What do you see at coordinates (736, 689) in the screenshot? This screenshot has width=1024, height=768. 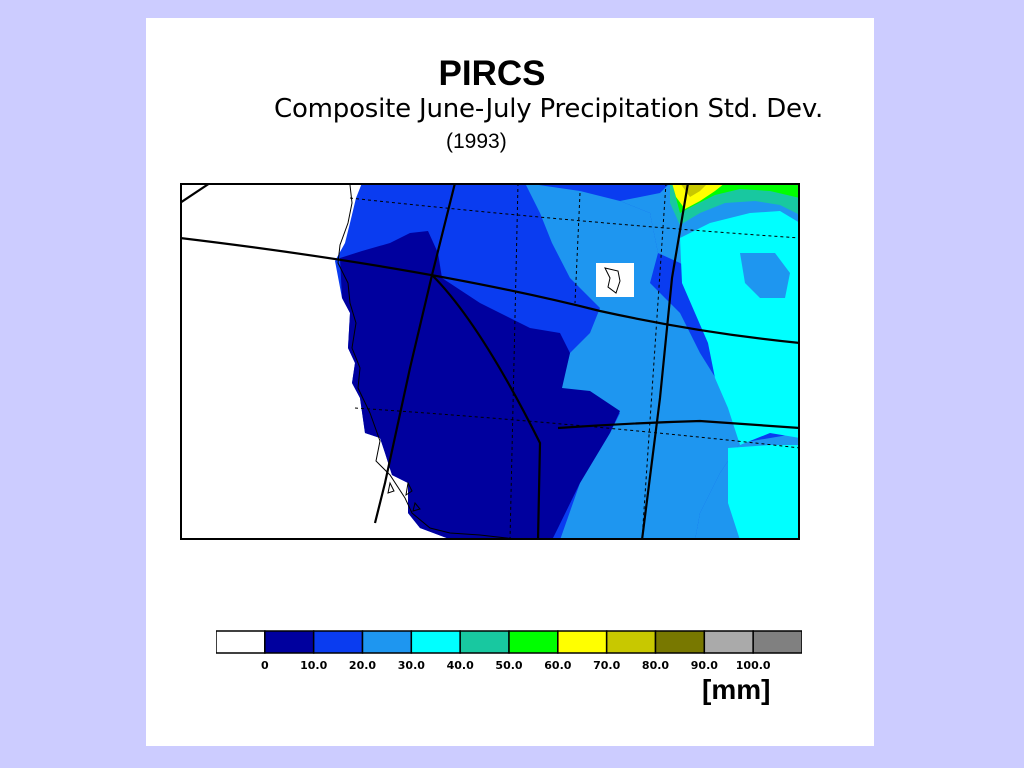 I see `legend-unit: [mm]` at bounding box center [736, 689].